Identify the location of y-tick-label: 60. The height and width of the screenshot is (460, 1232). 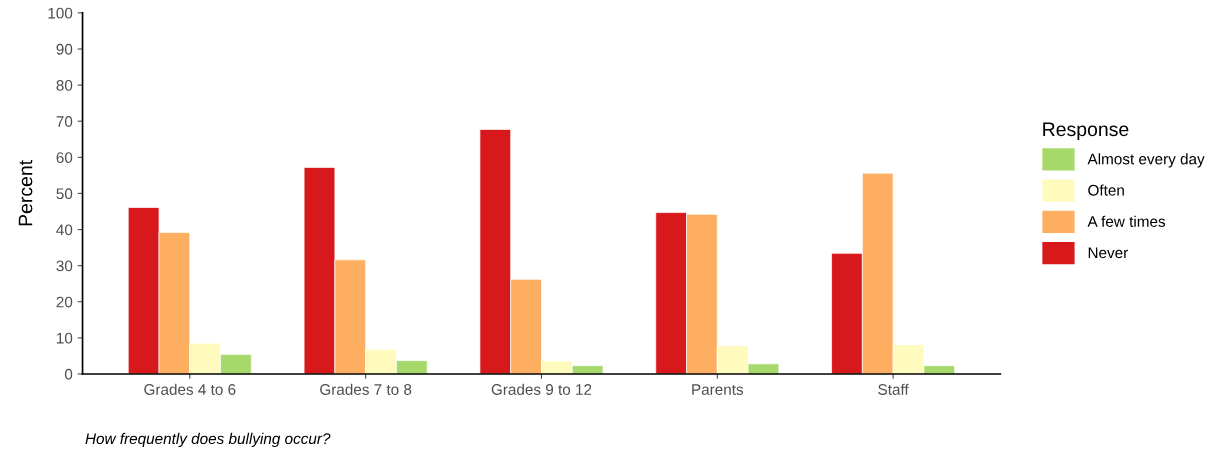
(64, 158).